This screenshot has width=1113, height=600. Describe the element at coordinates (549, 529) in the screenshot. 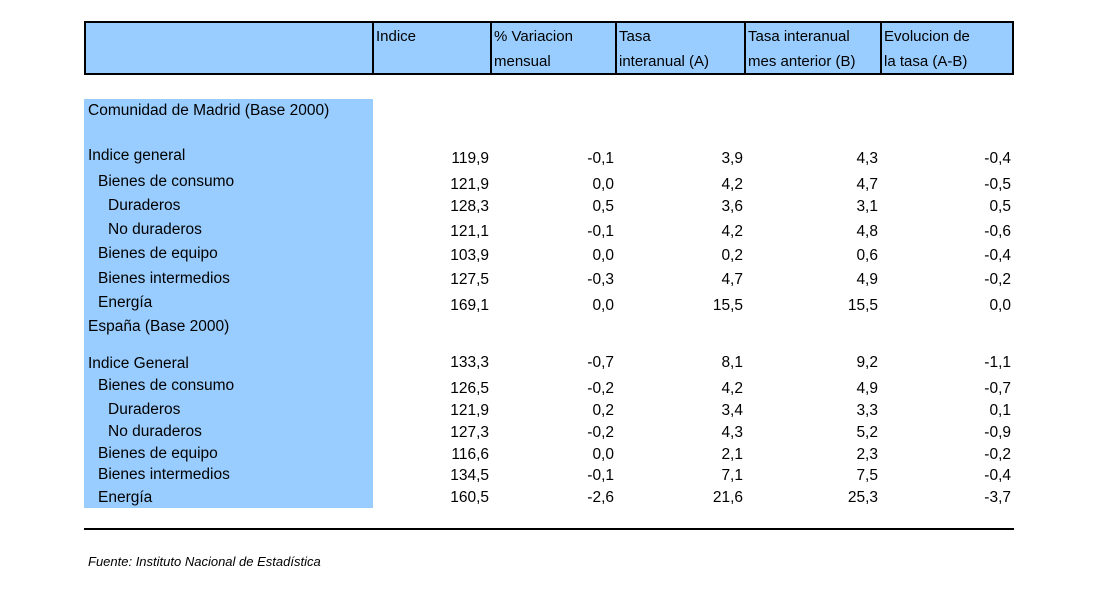

I see `table-bottom-rule` at that location.